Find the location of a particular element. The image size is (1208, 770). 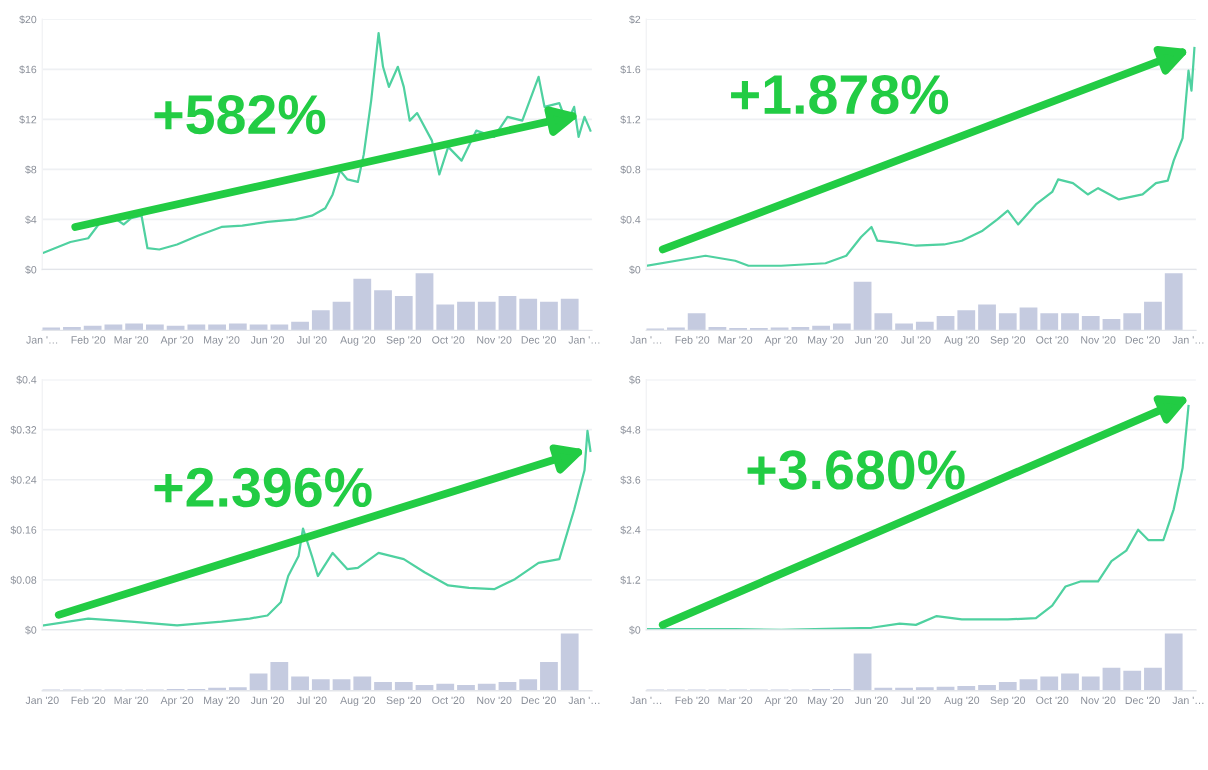

annotation: +1.878% is located at coordinates (840, 94).